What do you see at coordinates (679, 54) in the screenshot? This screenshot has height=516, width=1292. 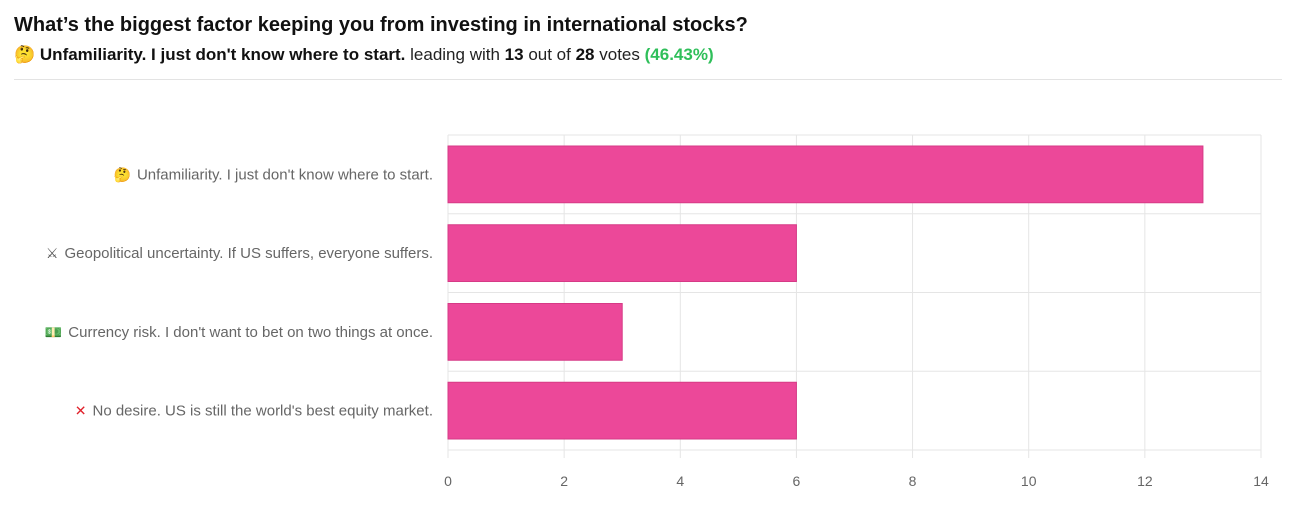 I see `leader-percentage: (46.43%)` at bounding box center [679, 54].